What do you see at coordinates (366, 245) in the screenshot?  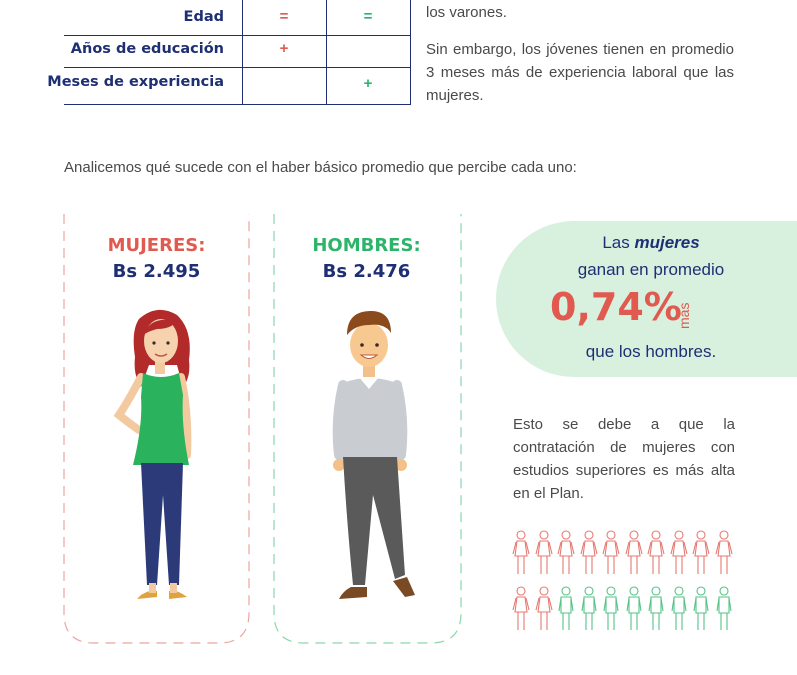 I see `men-label: HOMBRES:` at bounding box center [366, 245].